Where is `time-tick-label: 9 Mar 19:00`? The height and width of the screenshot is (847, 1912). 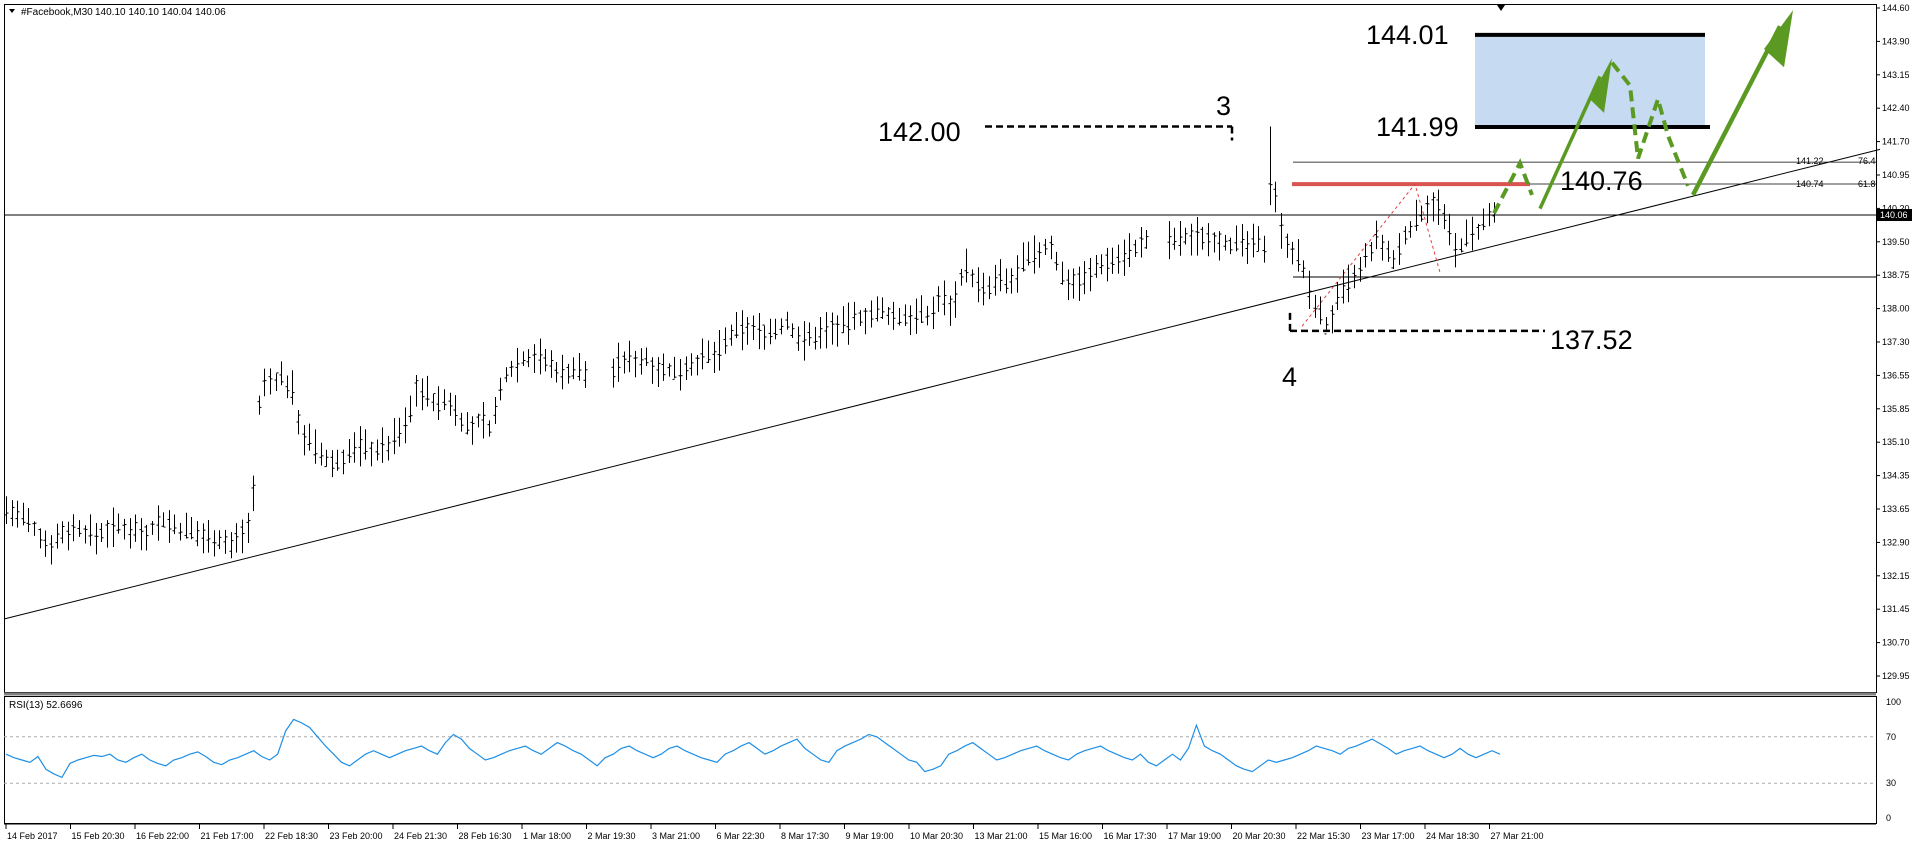 time-tick-label: 9 Mar 19:00 is located at coordinates (870, 836).